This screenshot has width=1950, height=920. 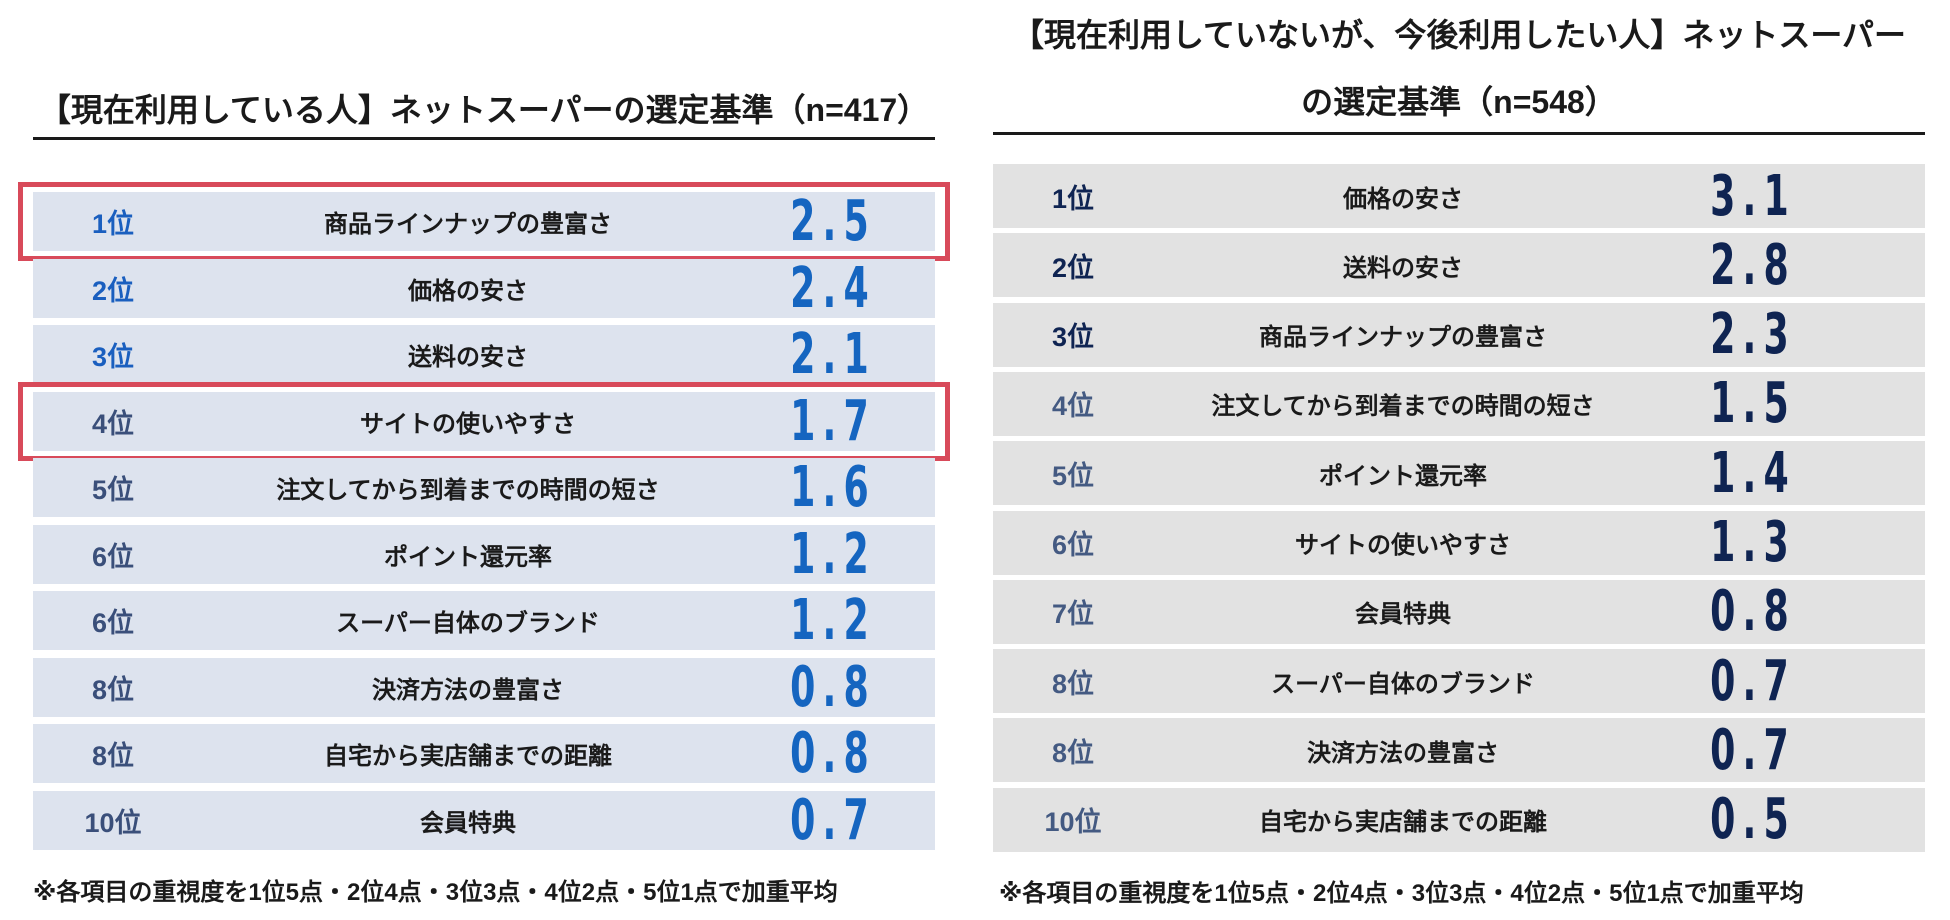 What do you see at coordinates (833, 288) in the screenshot?
I see `score-value: 2.4` at bounding box center [833, 288].